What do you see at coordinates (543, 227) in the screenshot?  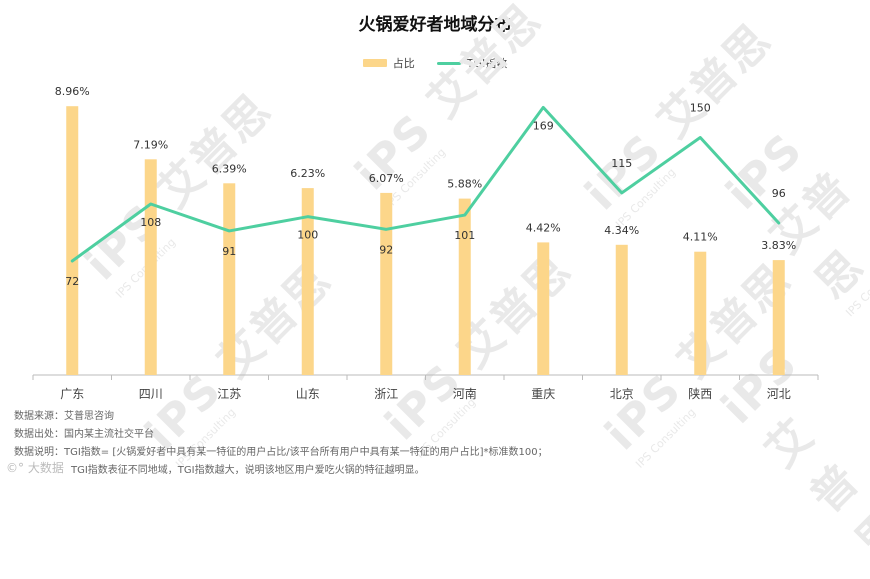 I see `bar-data-label: 4.42%` at bounding box center [543, 227].